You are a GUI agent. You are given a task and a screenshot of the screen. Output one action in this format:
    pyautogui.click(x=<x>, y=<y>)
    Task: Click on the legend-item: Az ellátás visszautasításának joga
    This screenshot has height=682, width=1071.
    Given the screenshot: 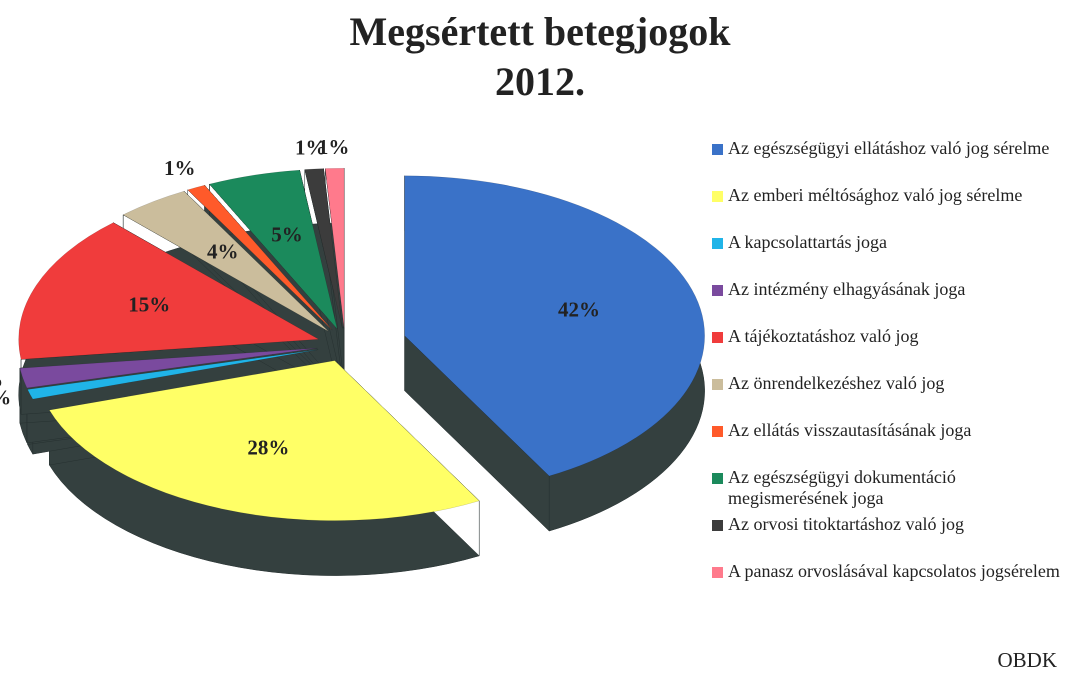 What is the action you would take?
    pyautogui.click(x=887, y=443)
    